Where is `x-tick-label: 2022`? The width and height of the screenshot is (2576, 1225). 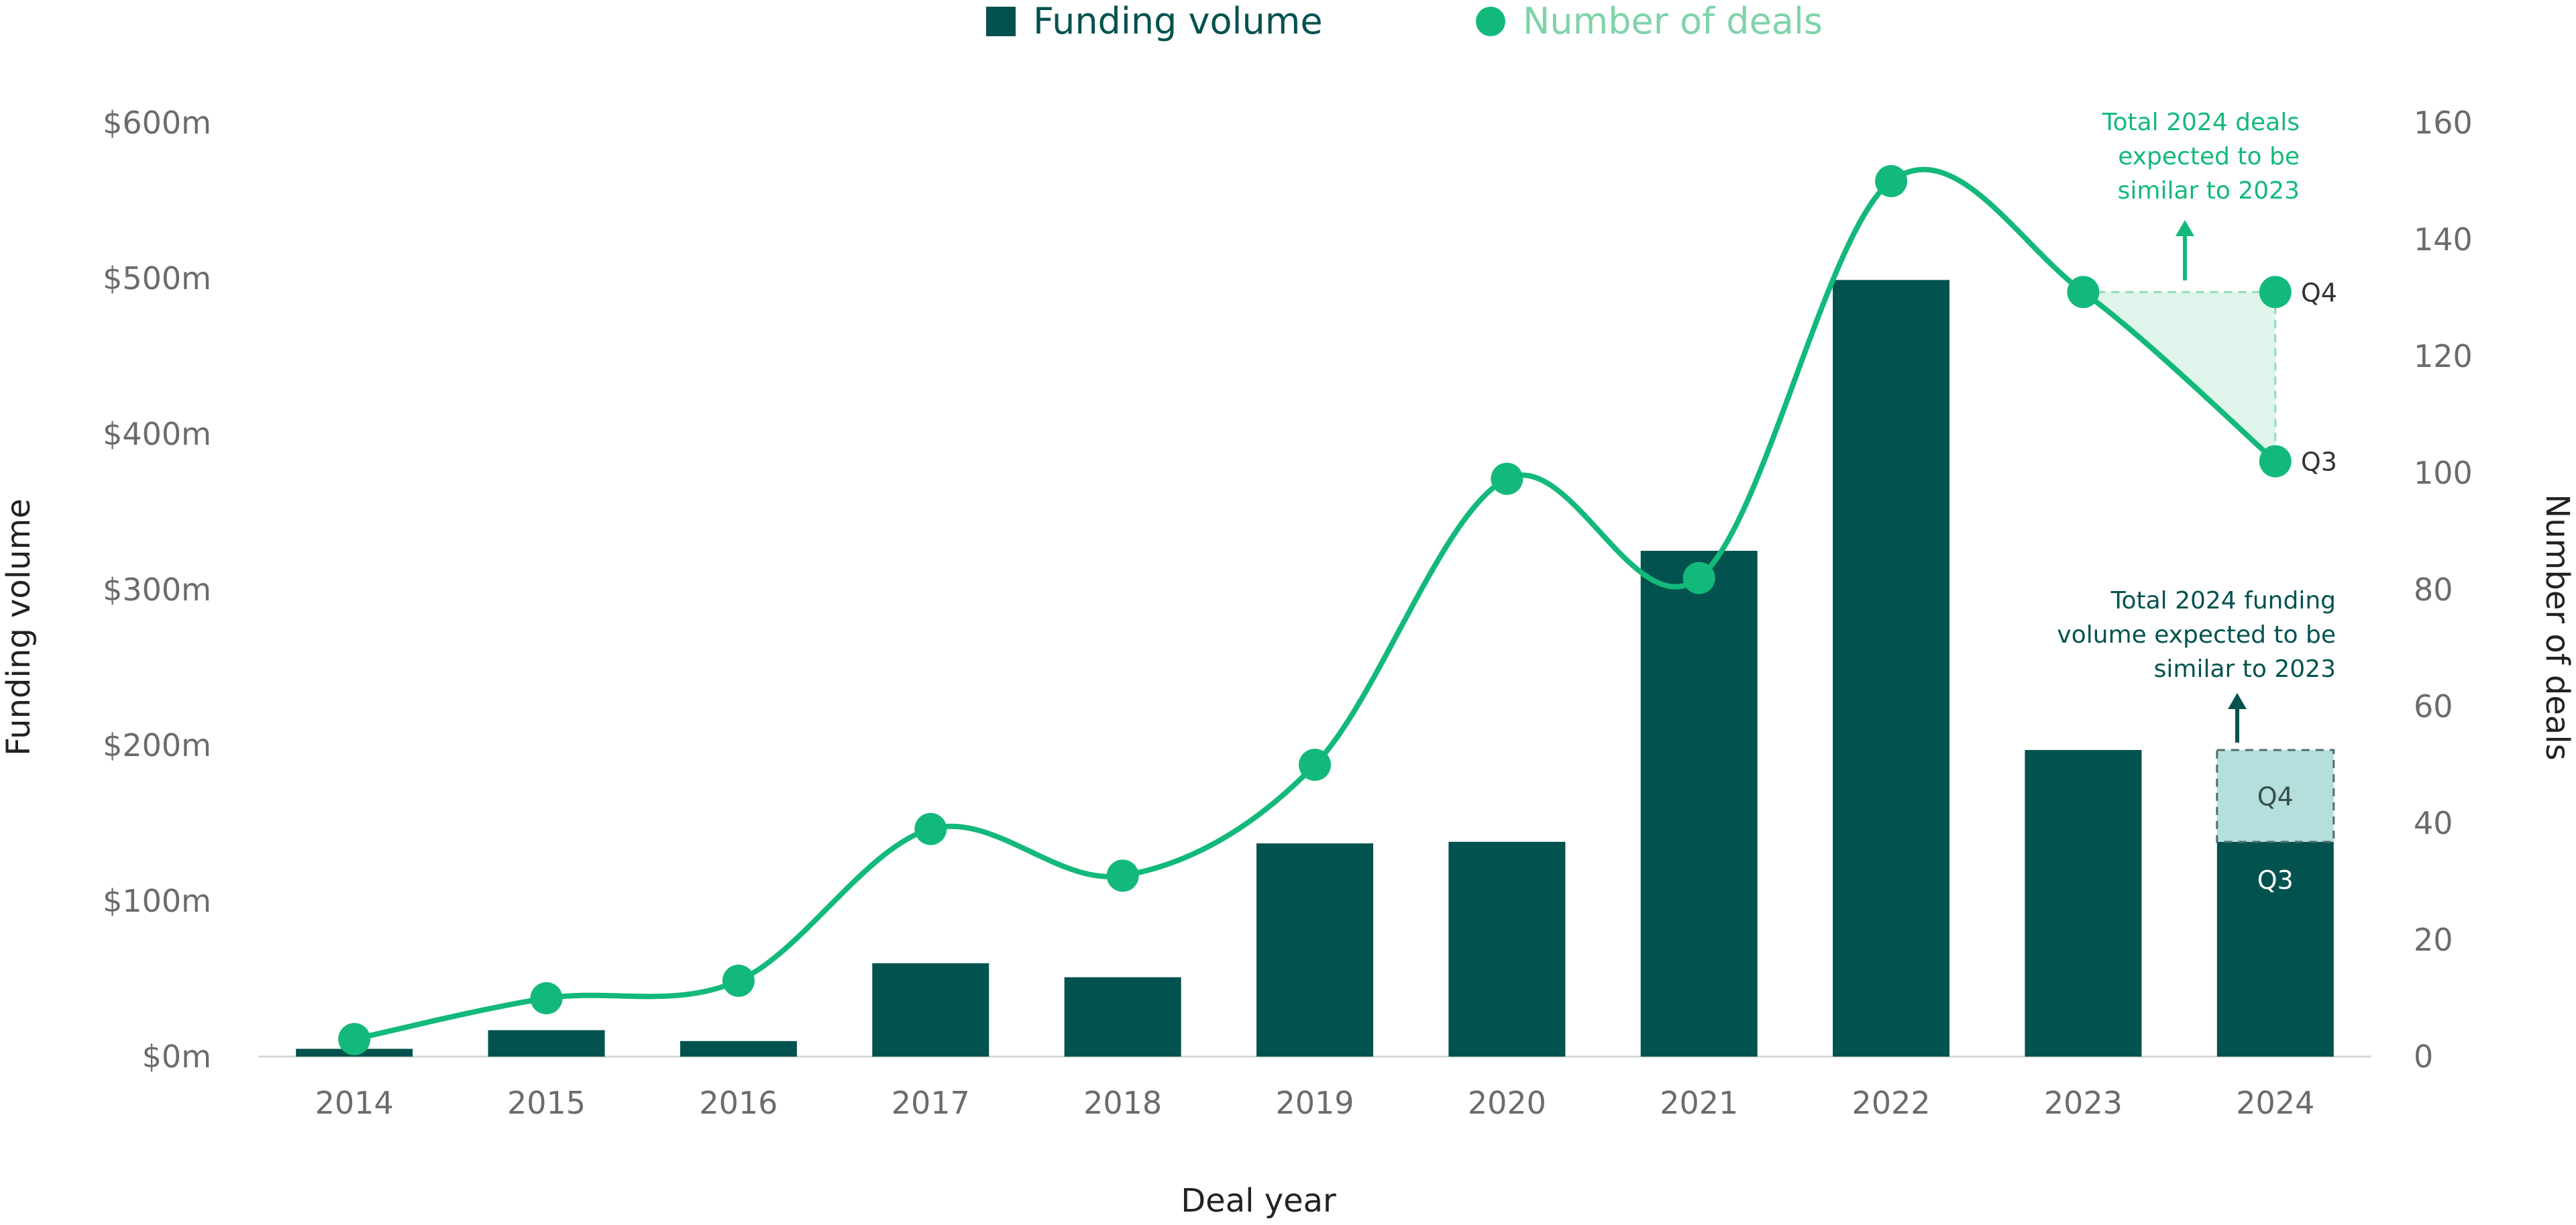 x-tick-label: 2022 is located at coordinates (1891, 1103).